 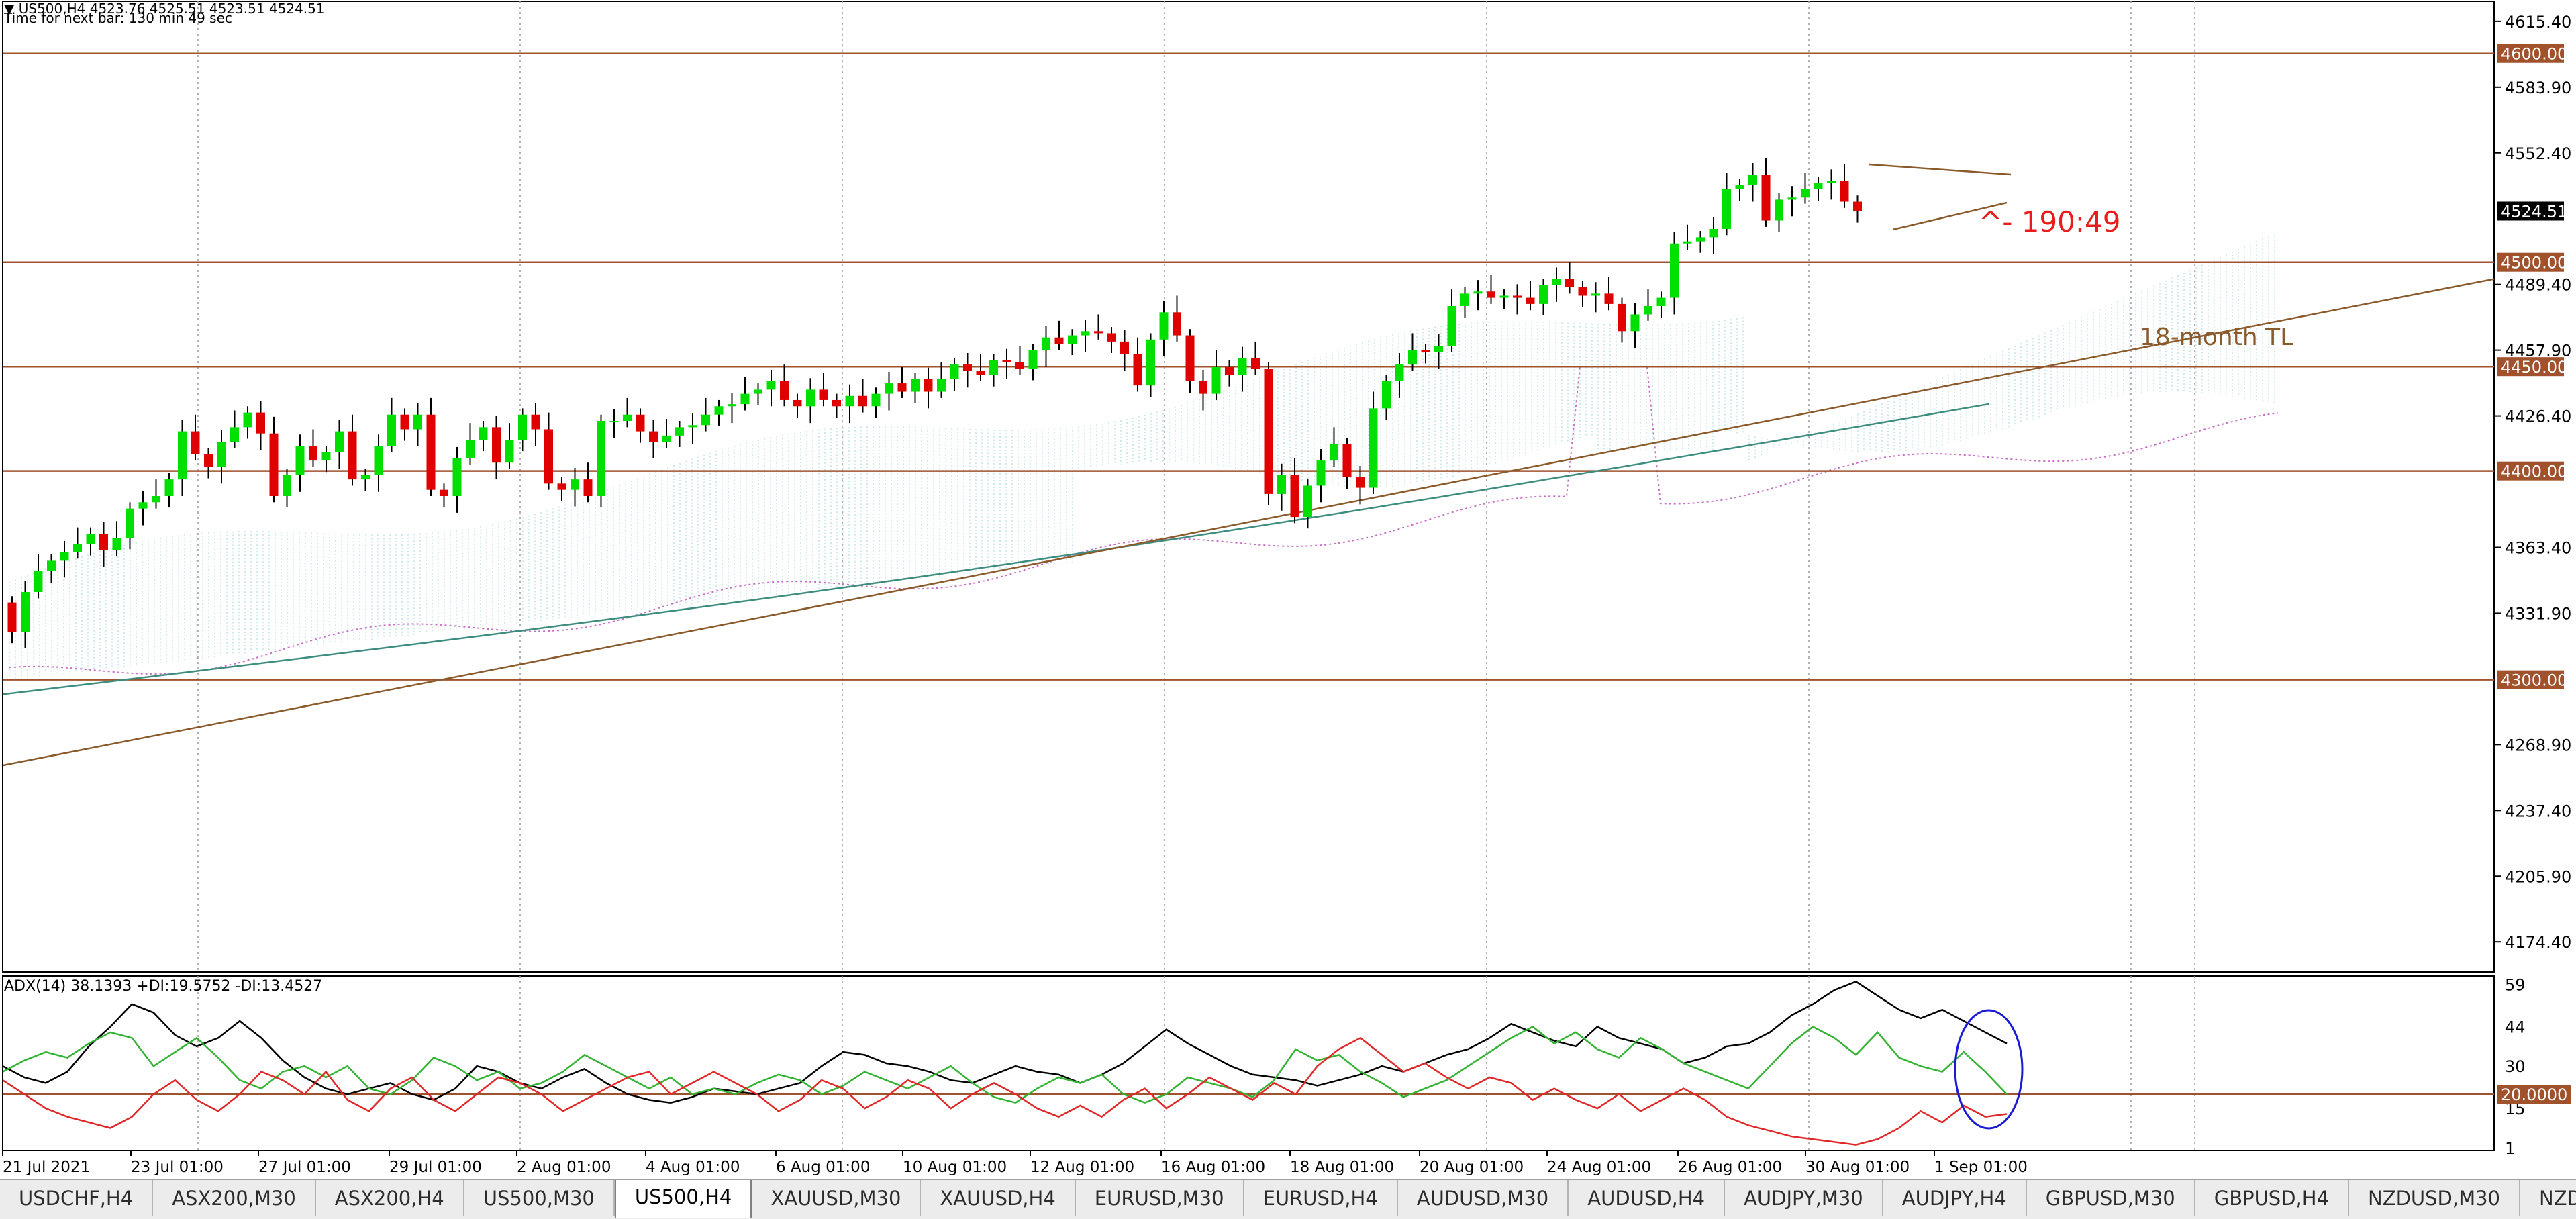 What do you see at coordinates (1955, 1198) in the screenshot?
I see `tab-audjpy-h4: AUDJPY,H4` at bounding box center [1955, 1198].